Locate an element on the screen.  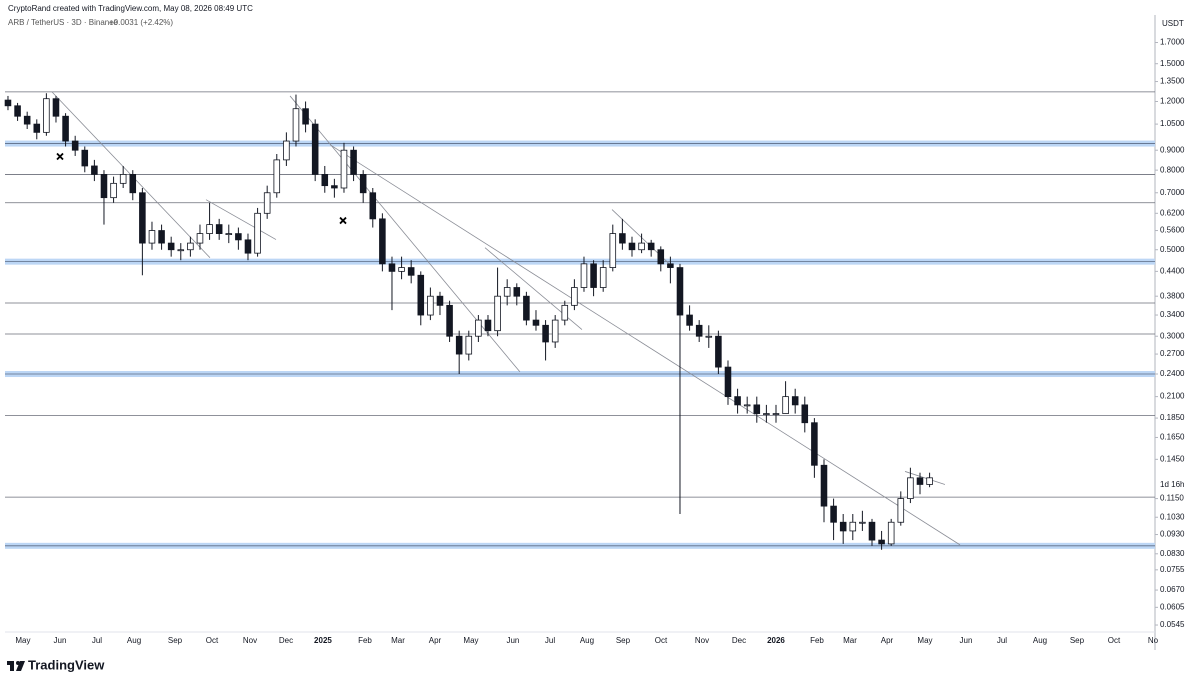
x-tick-label: May is located at coordinates (470, 640).